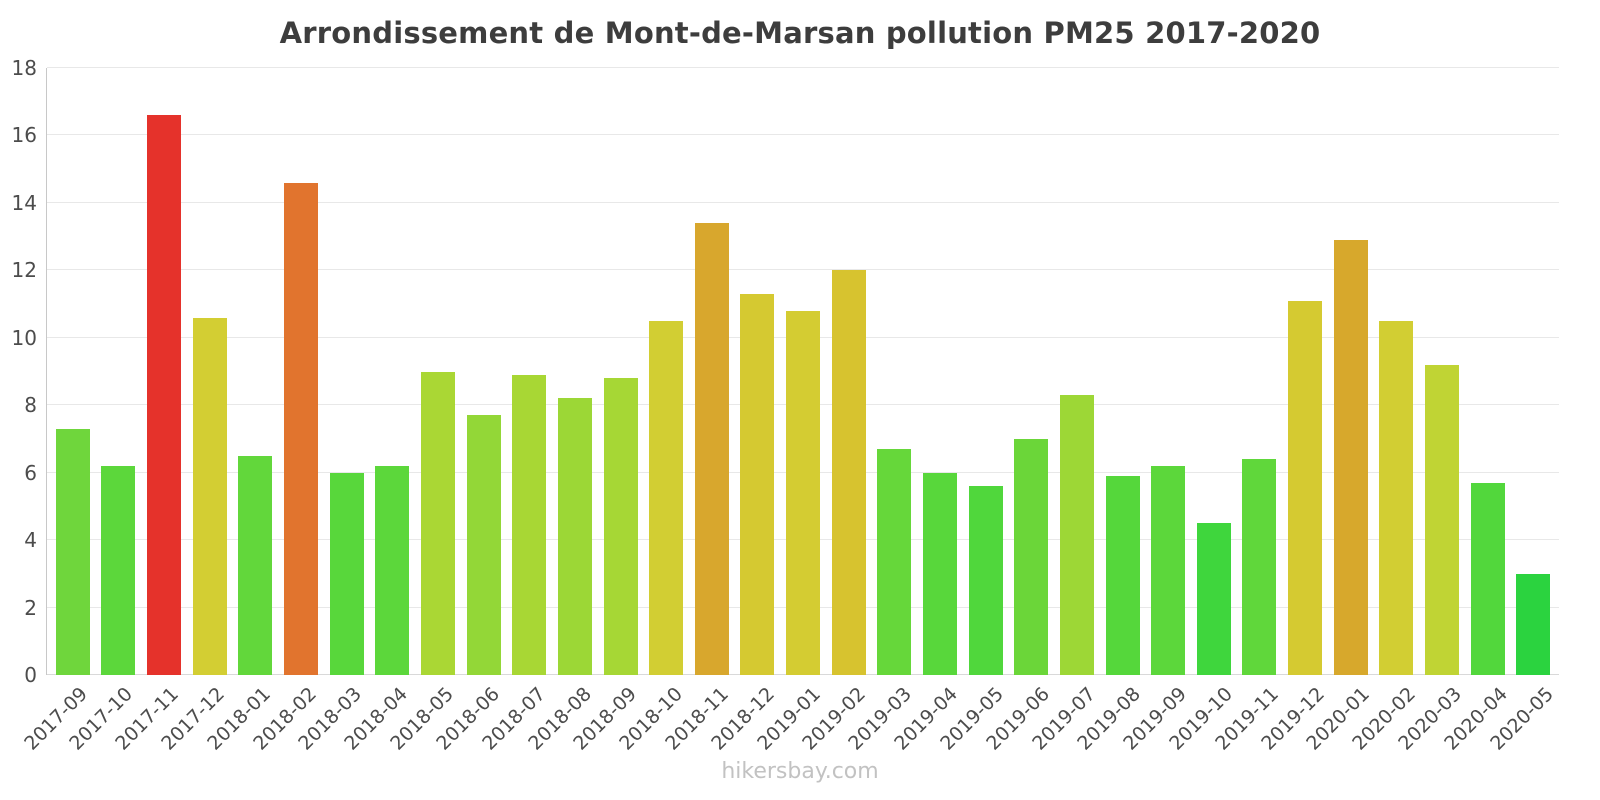 The height and width of the screenshot is (800, 1600). What do you see at coordinates (30, 472) in the screenshot?
I see `y-tick-label: 6` at bounding box center [30, 472].